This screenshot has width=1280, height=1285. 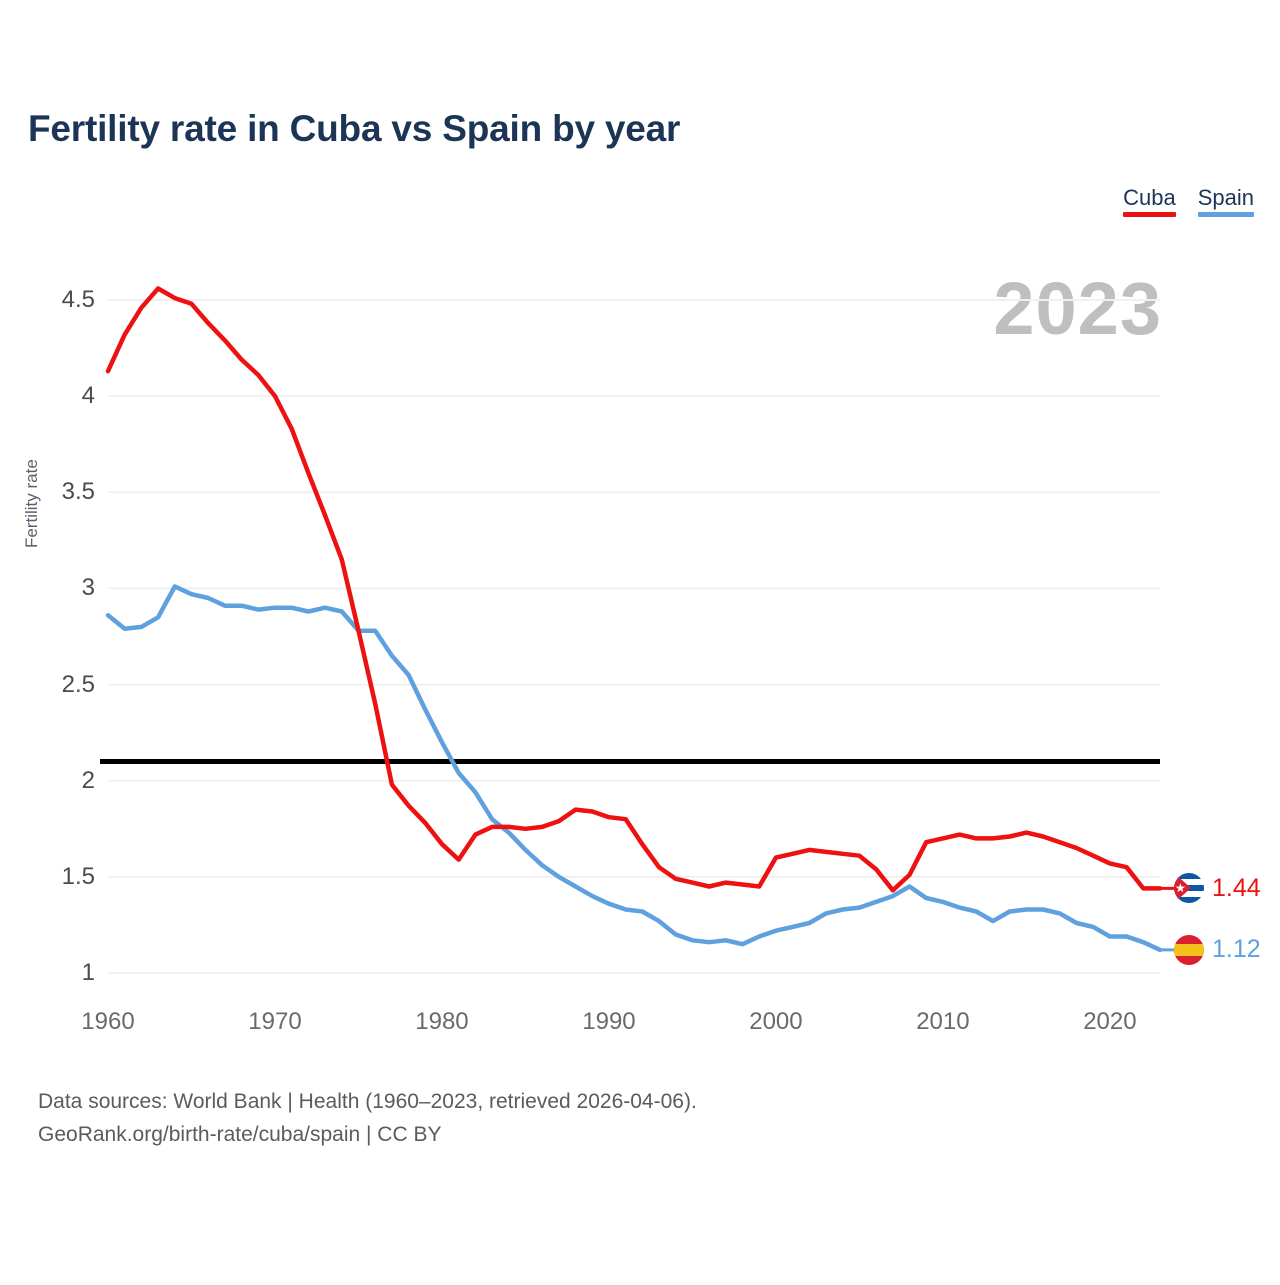 I want to click on y-axis-tick: 3, so click(x=88, y=588).